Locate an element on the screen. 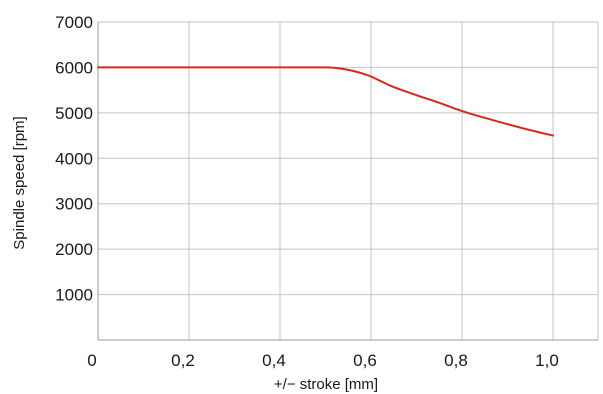 Image resolution: width=603 pixels, height=394 pixels. y-tick-label: 1000 is located at coordinates (74, 295).